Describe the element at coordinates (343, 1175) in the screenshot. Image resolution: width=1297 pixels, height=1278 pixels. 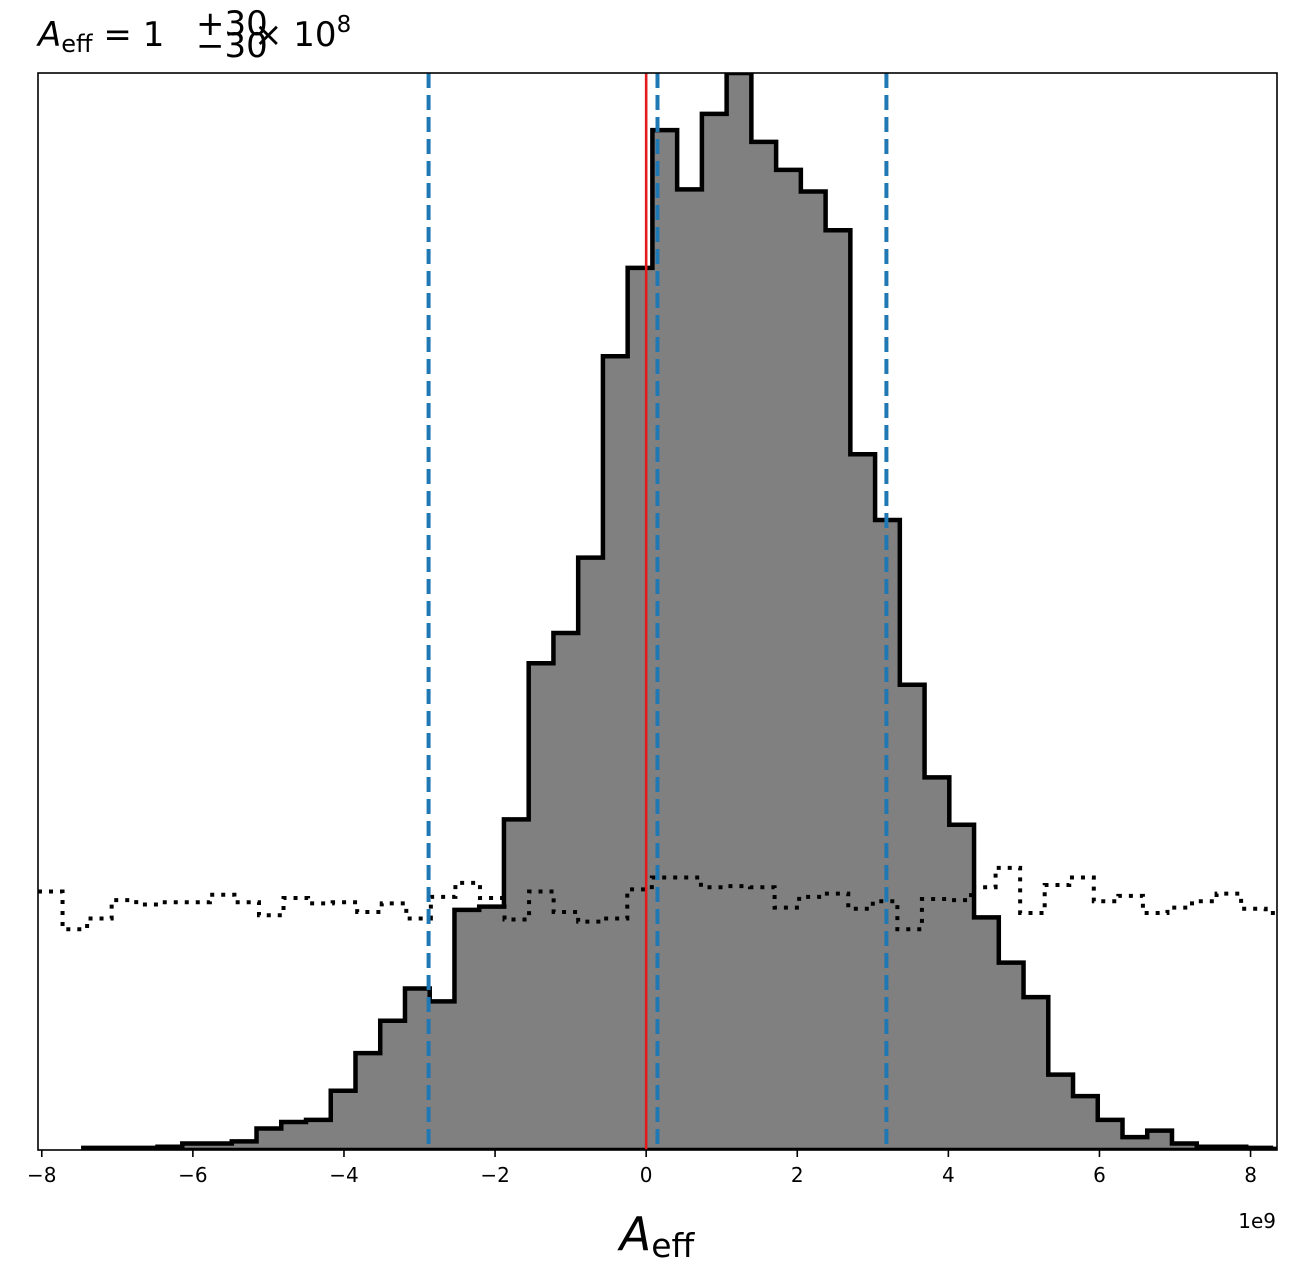
I see `x-tick-label: −4` at that location.